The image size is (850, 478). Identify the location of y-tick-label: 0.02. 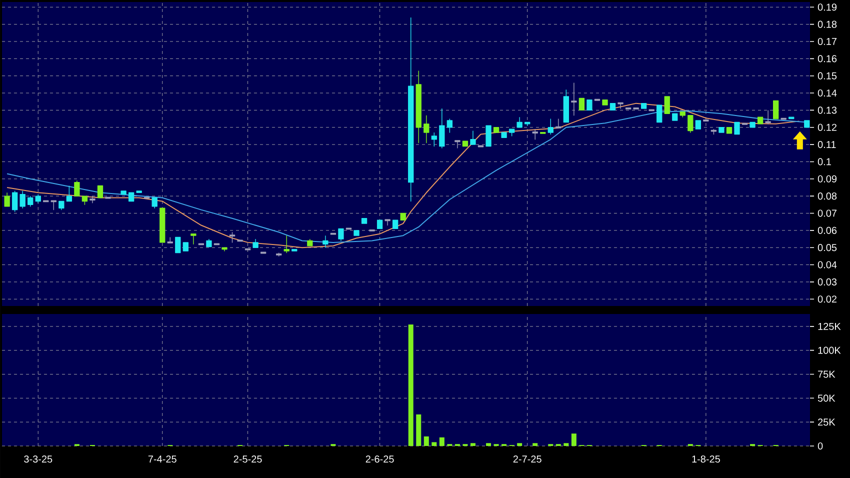
(827, 299).